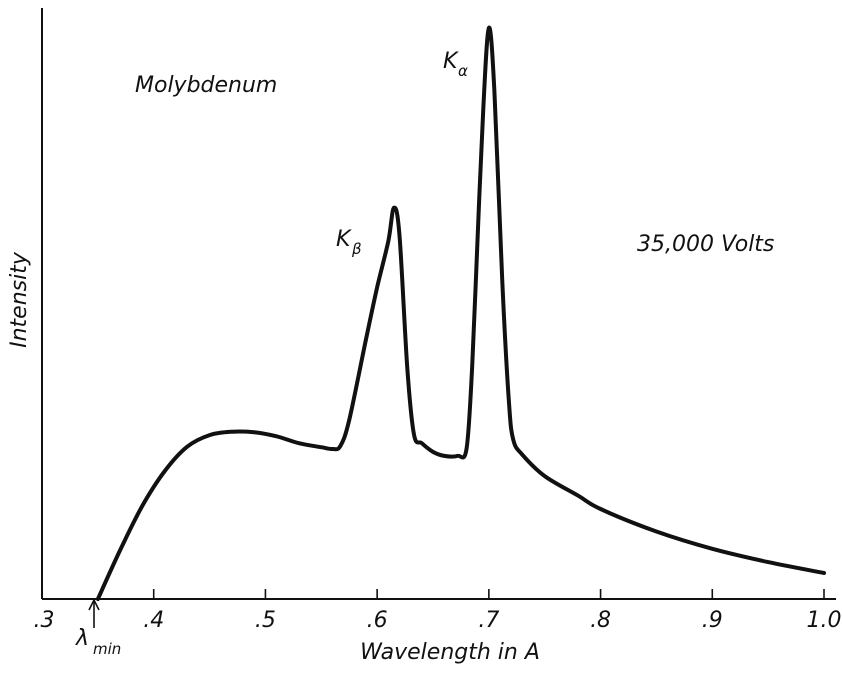 The height and width of the screenshot is (673, 842). Describe the element at coordinates (82, 638) in the screenshot. I see `lambda-min-label: λ` at that location.